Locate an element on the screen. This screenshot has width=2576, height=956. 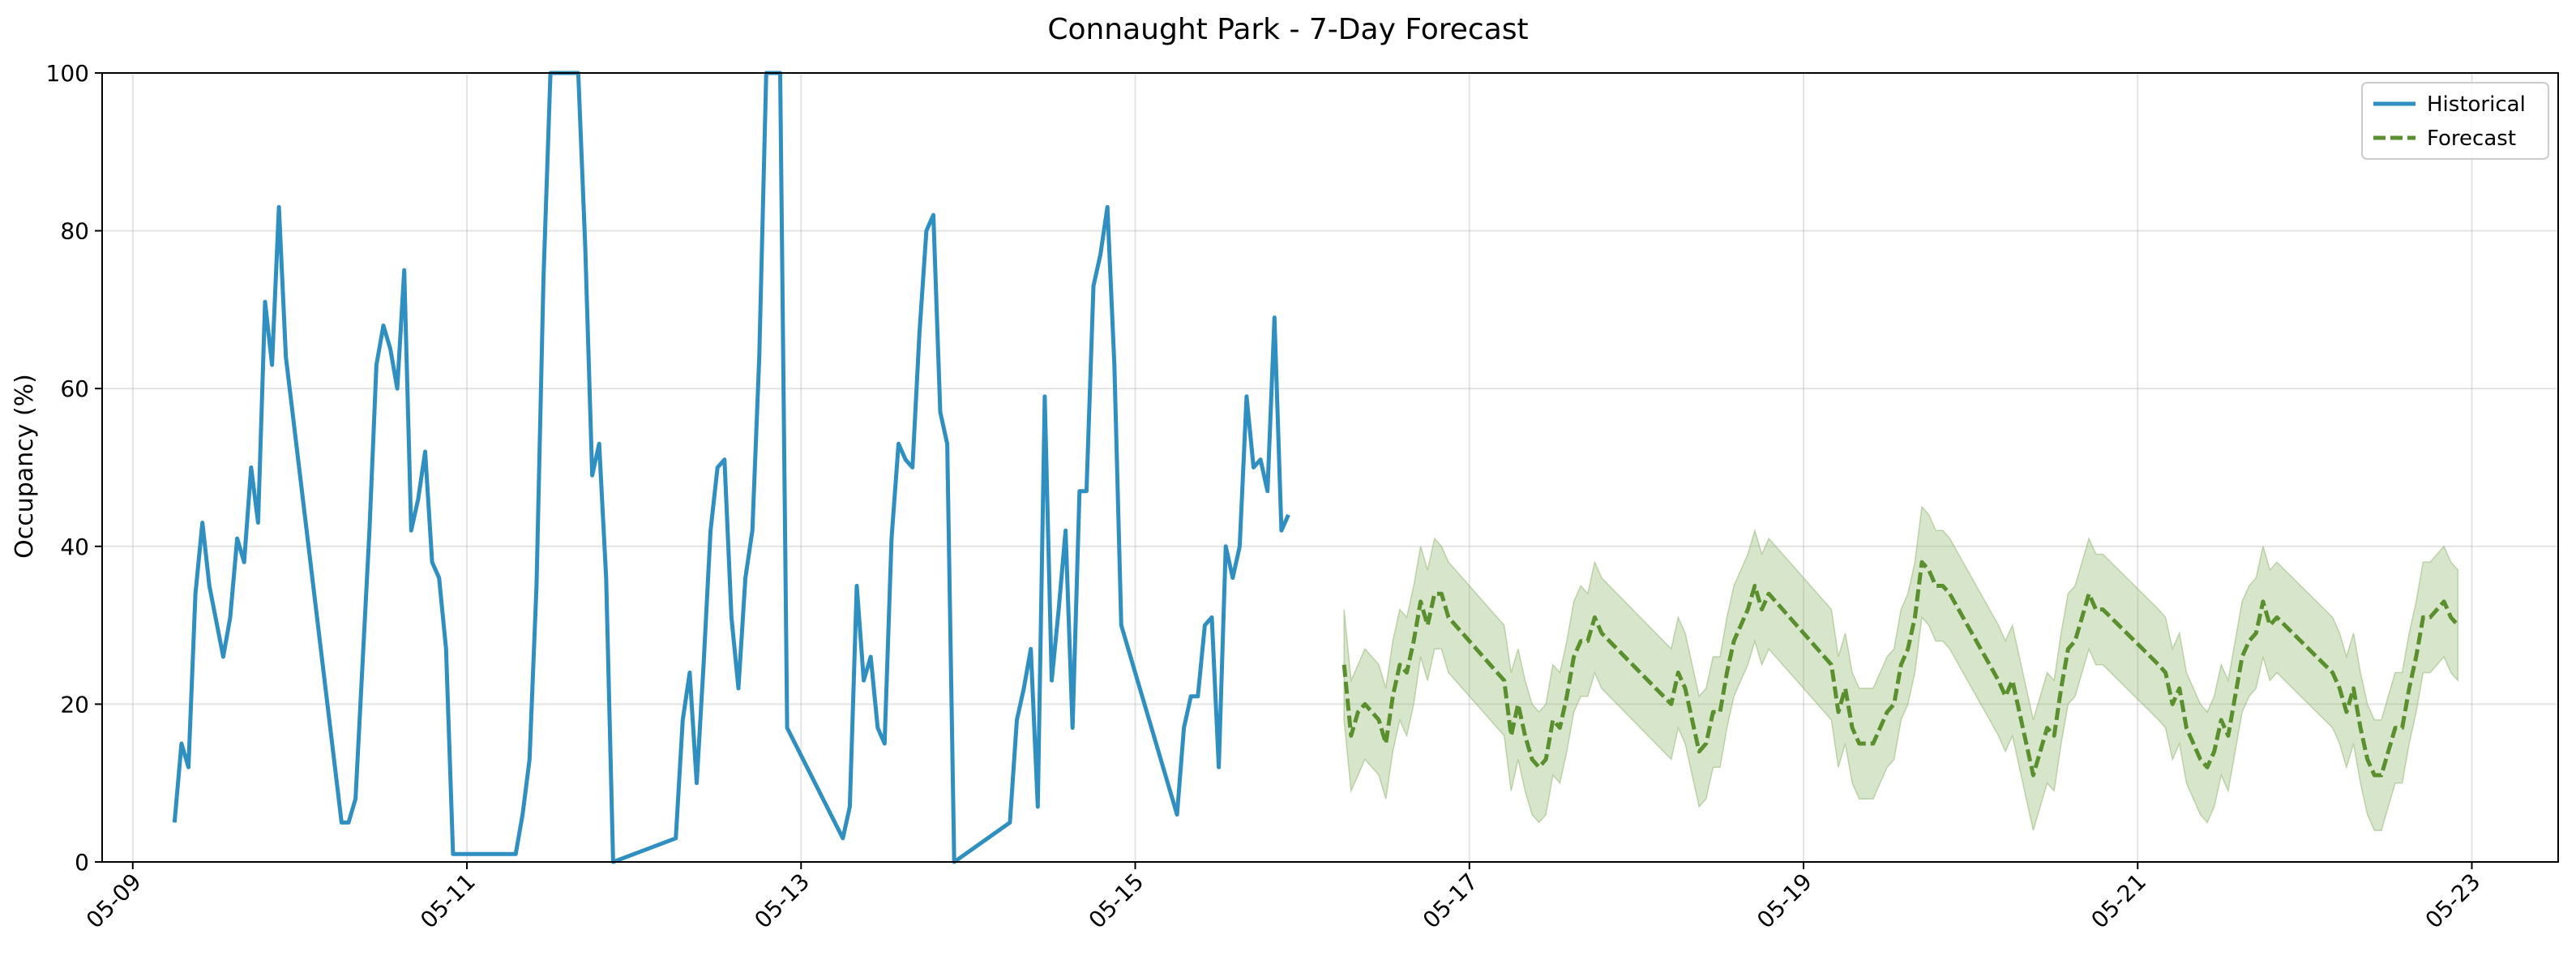
confidence-band-area is located at coordinates (1901, 668).